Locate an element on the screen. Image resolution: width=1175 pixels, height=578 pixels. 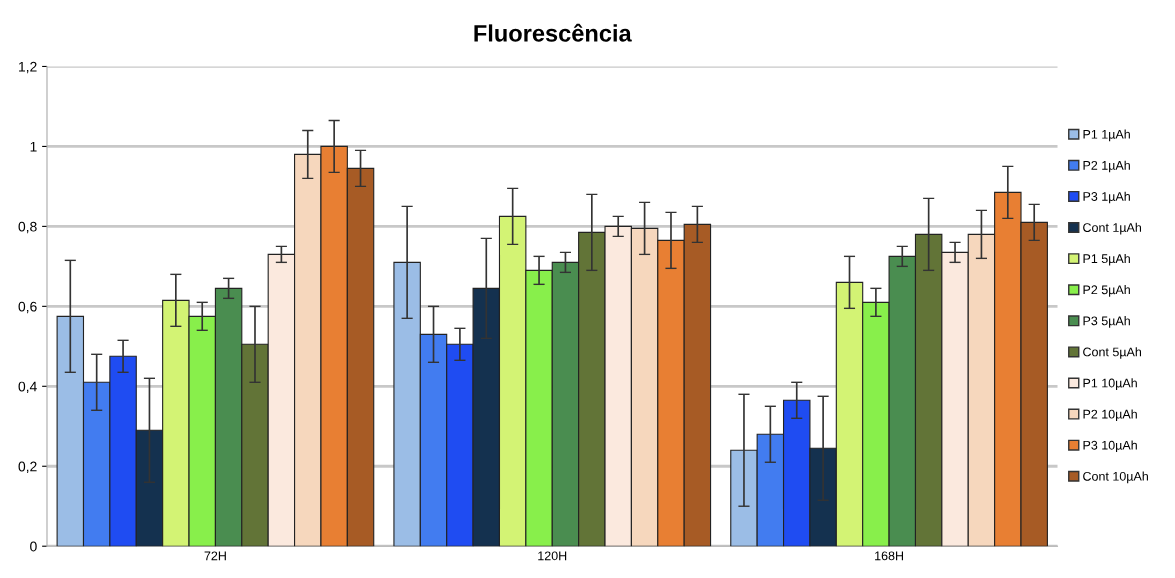
legend-label: P3 10µAh is located at coordinates (1110, 446).